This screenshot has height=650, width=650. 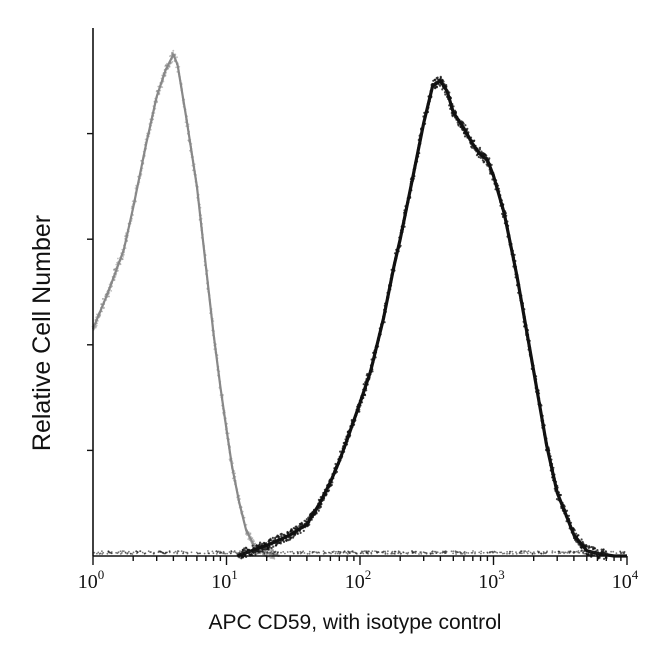 What do you see at coordinates (355, 622) in the screenshot?
I see `x-axis-label: APC CD59, with isotype control` at bounding box center [355, 622].